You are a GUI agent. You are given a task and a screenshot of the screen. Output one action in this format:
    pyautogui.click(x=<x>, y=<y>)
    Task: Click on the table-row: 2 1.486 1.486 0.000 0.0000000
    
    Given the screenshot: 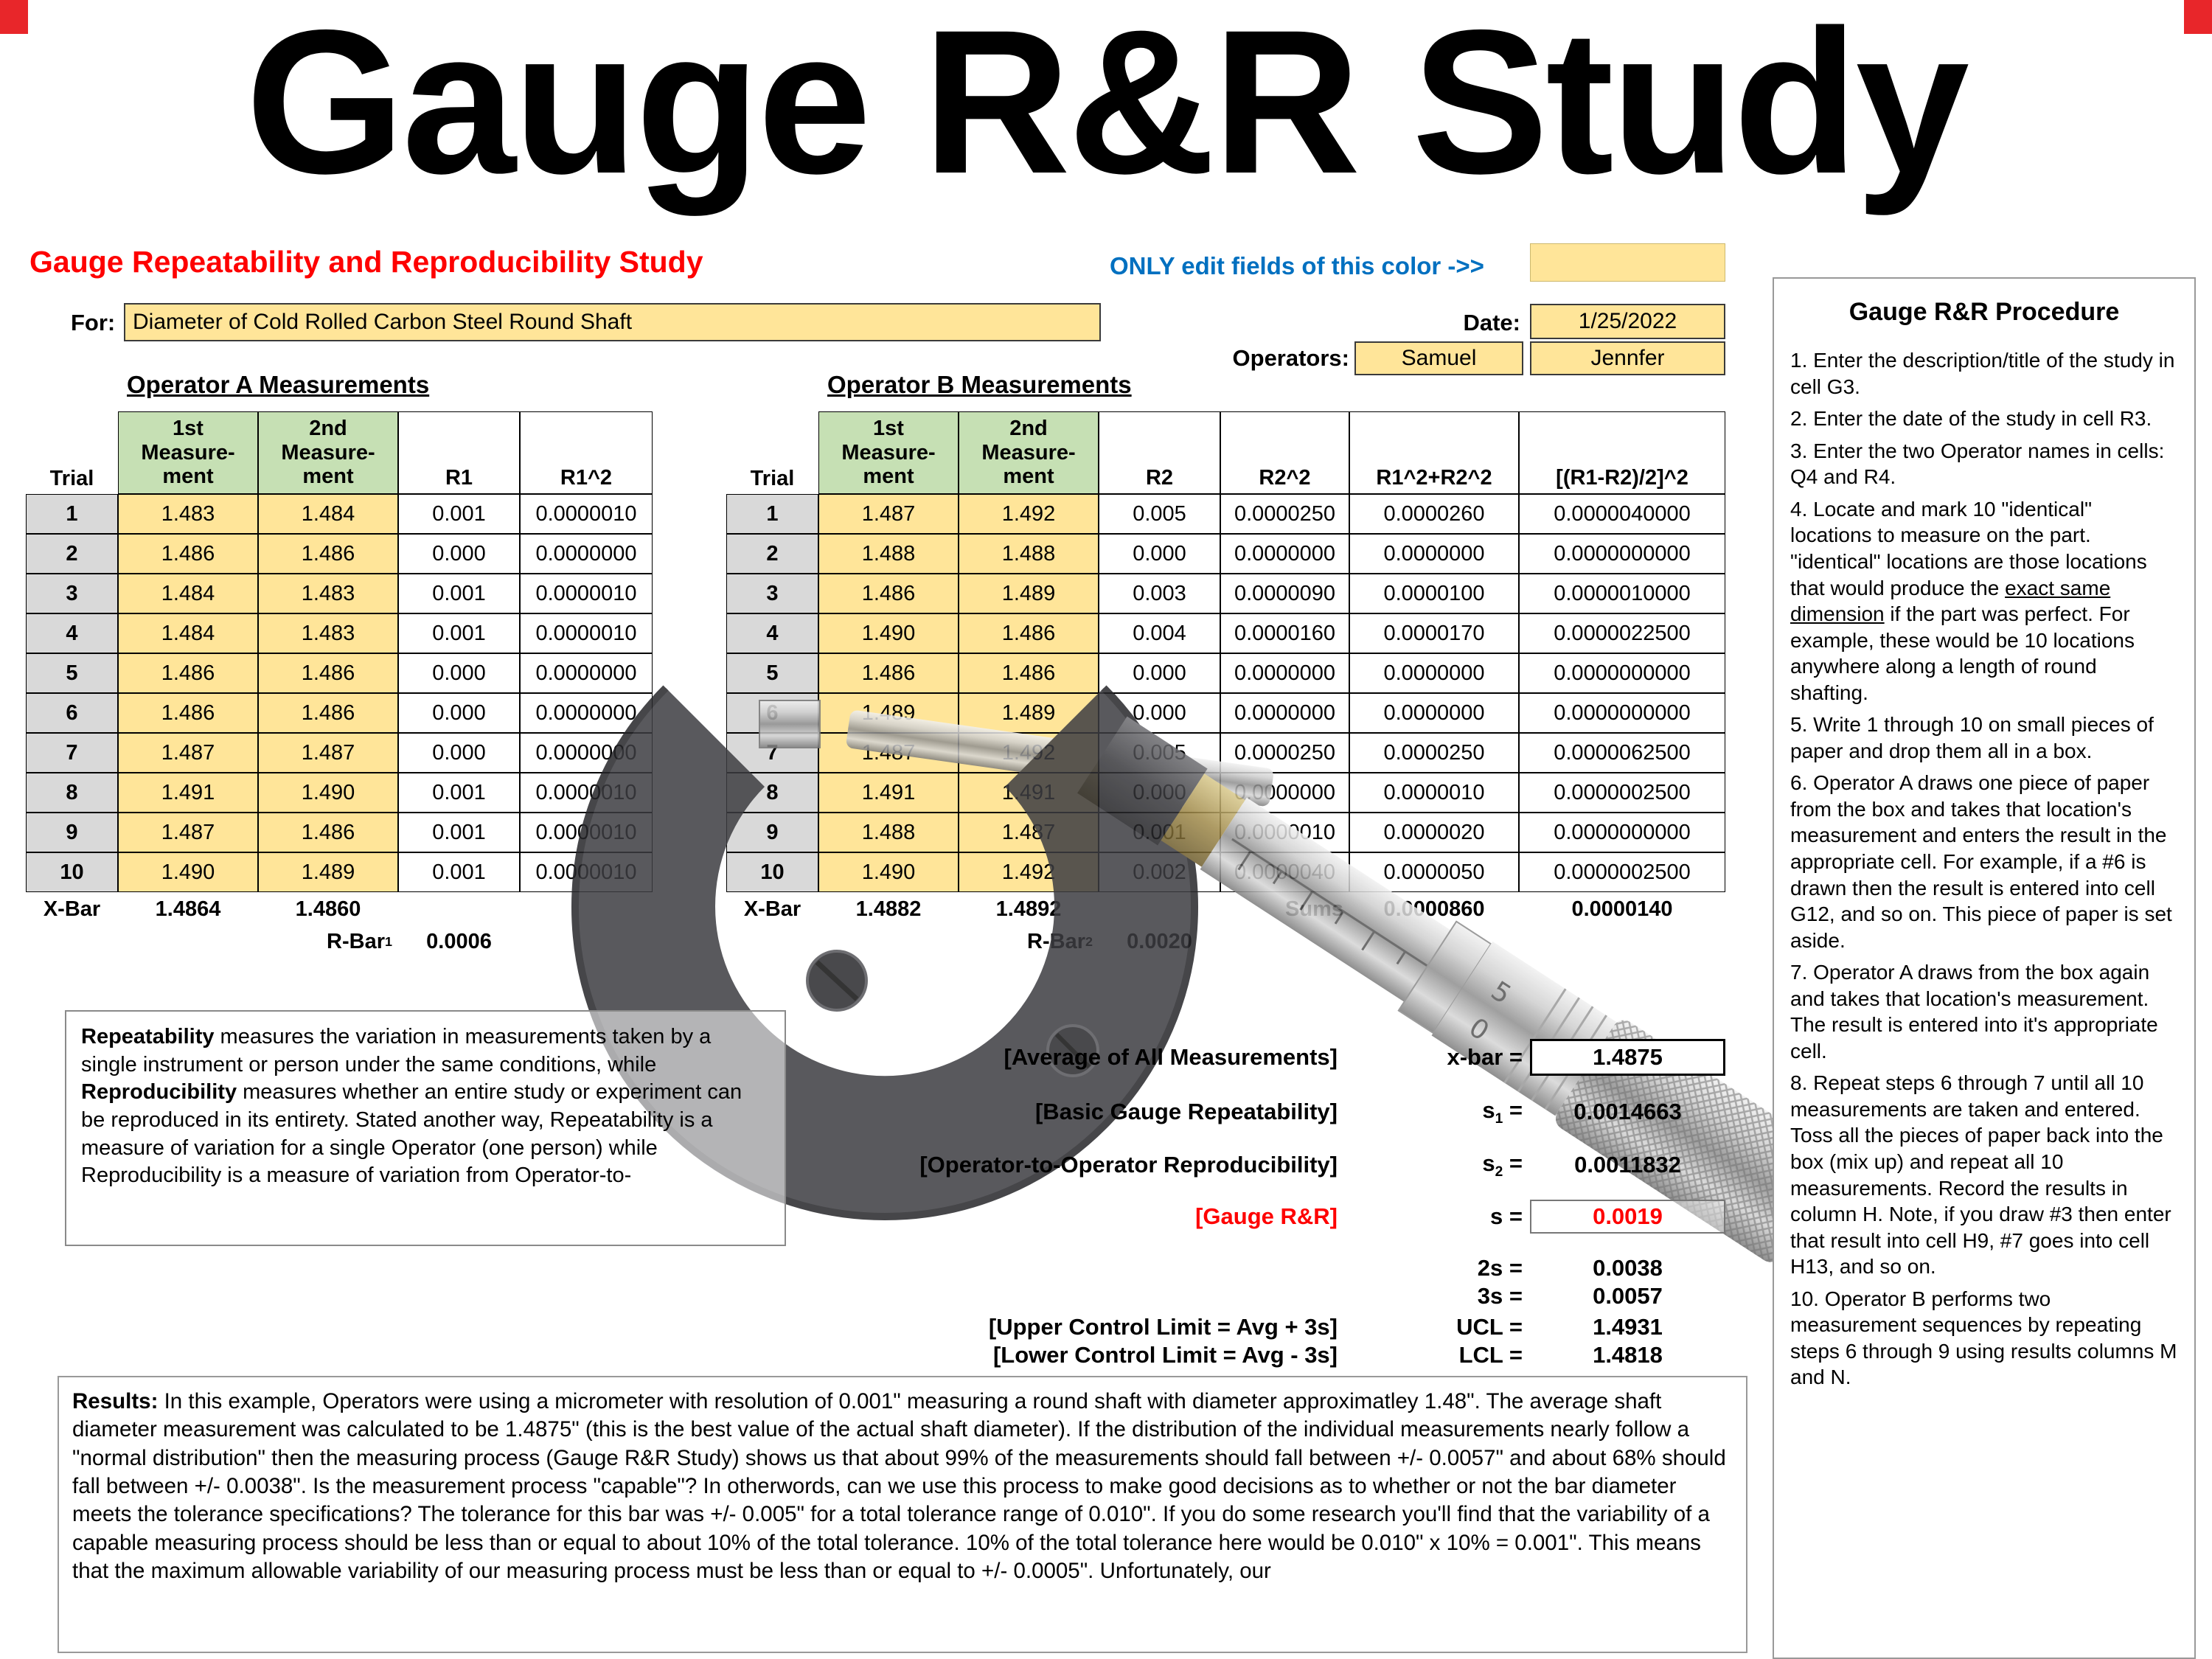 What is the action you would take?
    pyautogui.click(x=339, y=554)
    